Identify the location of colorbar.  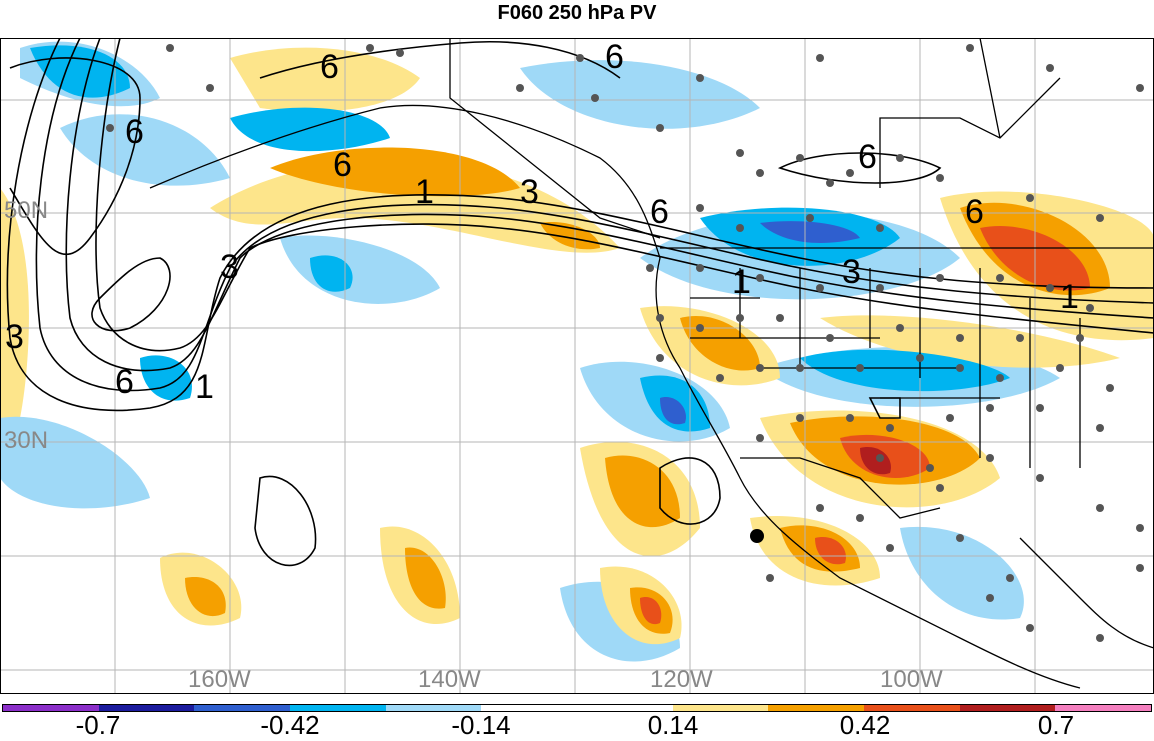
(577, 708).